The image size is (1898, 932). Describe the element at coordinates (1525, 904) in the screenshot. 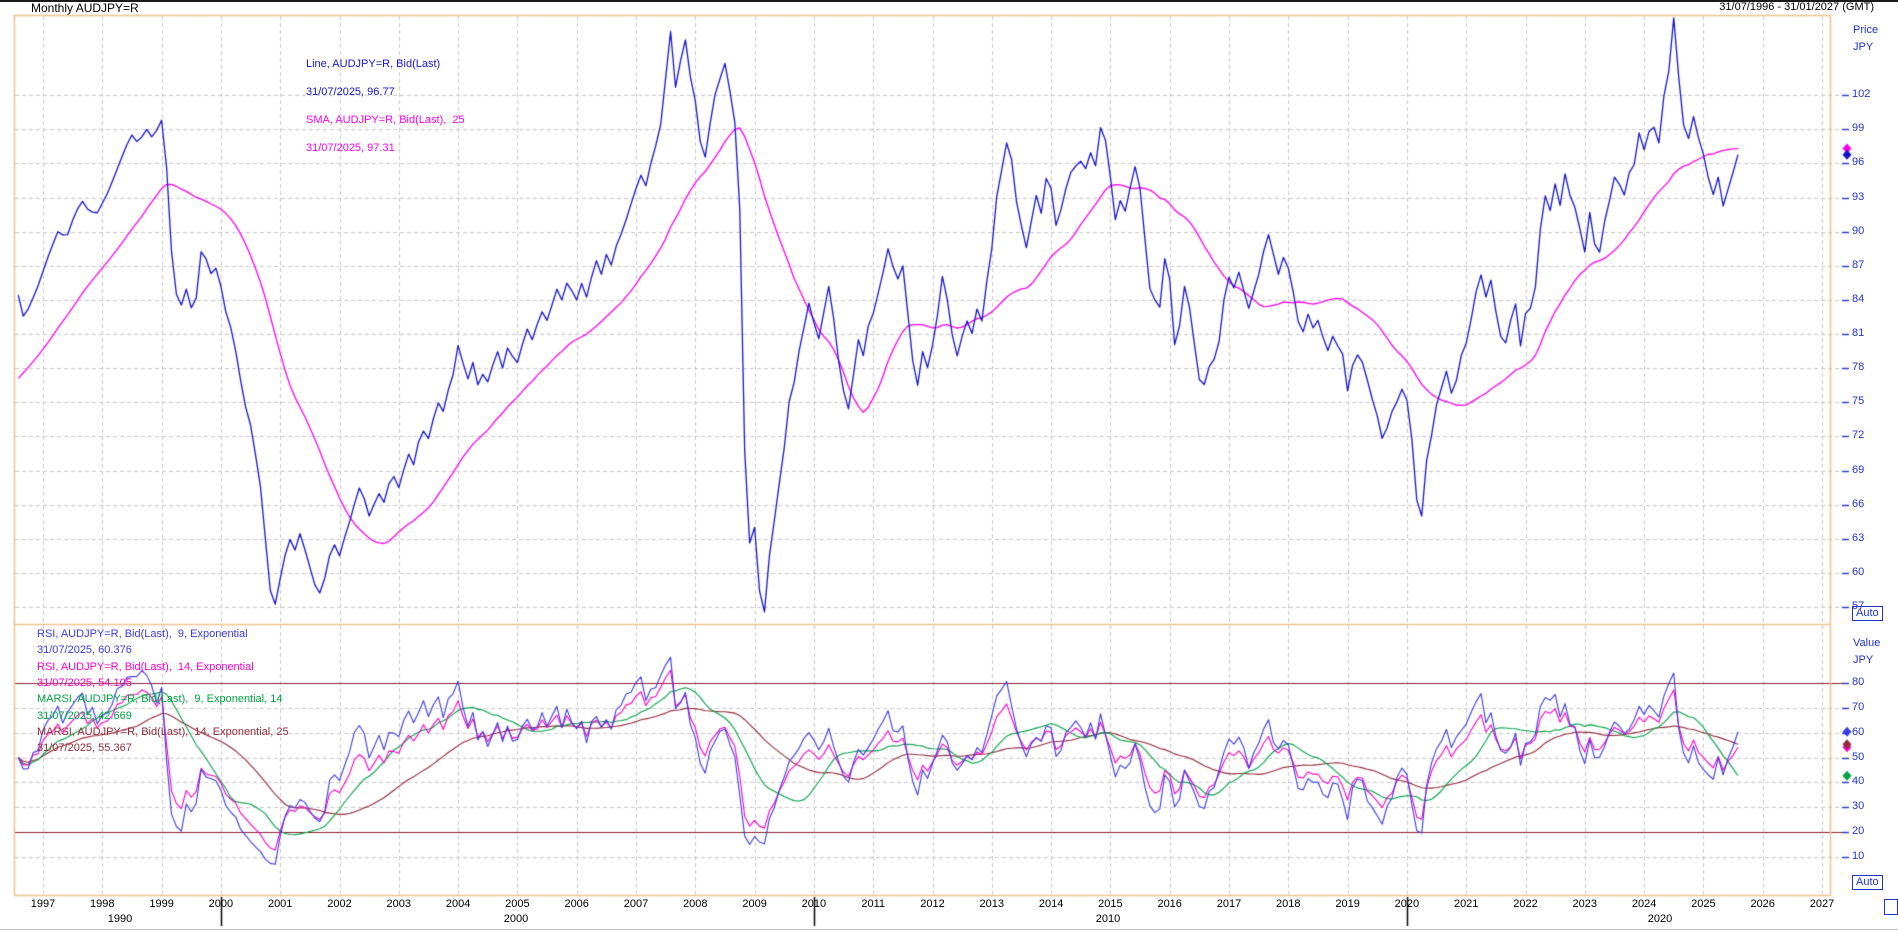

I see `x-axis-year-label: 2022` at that location.